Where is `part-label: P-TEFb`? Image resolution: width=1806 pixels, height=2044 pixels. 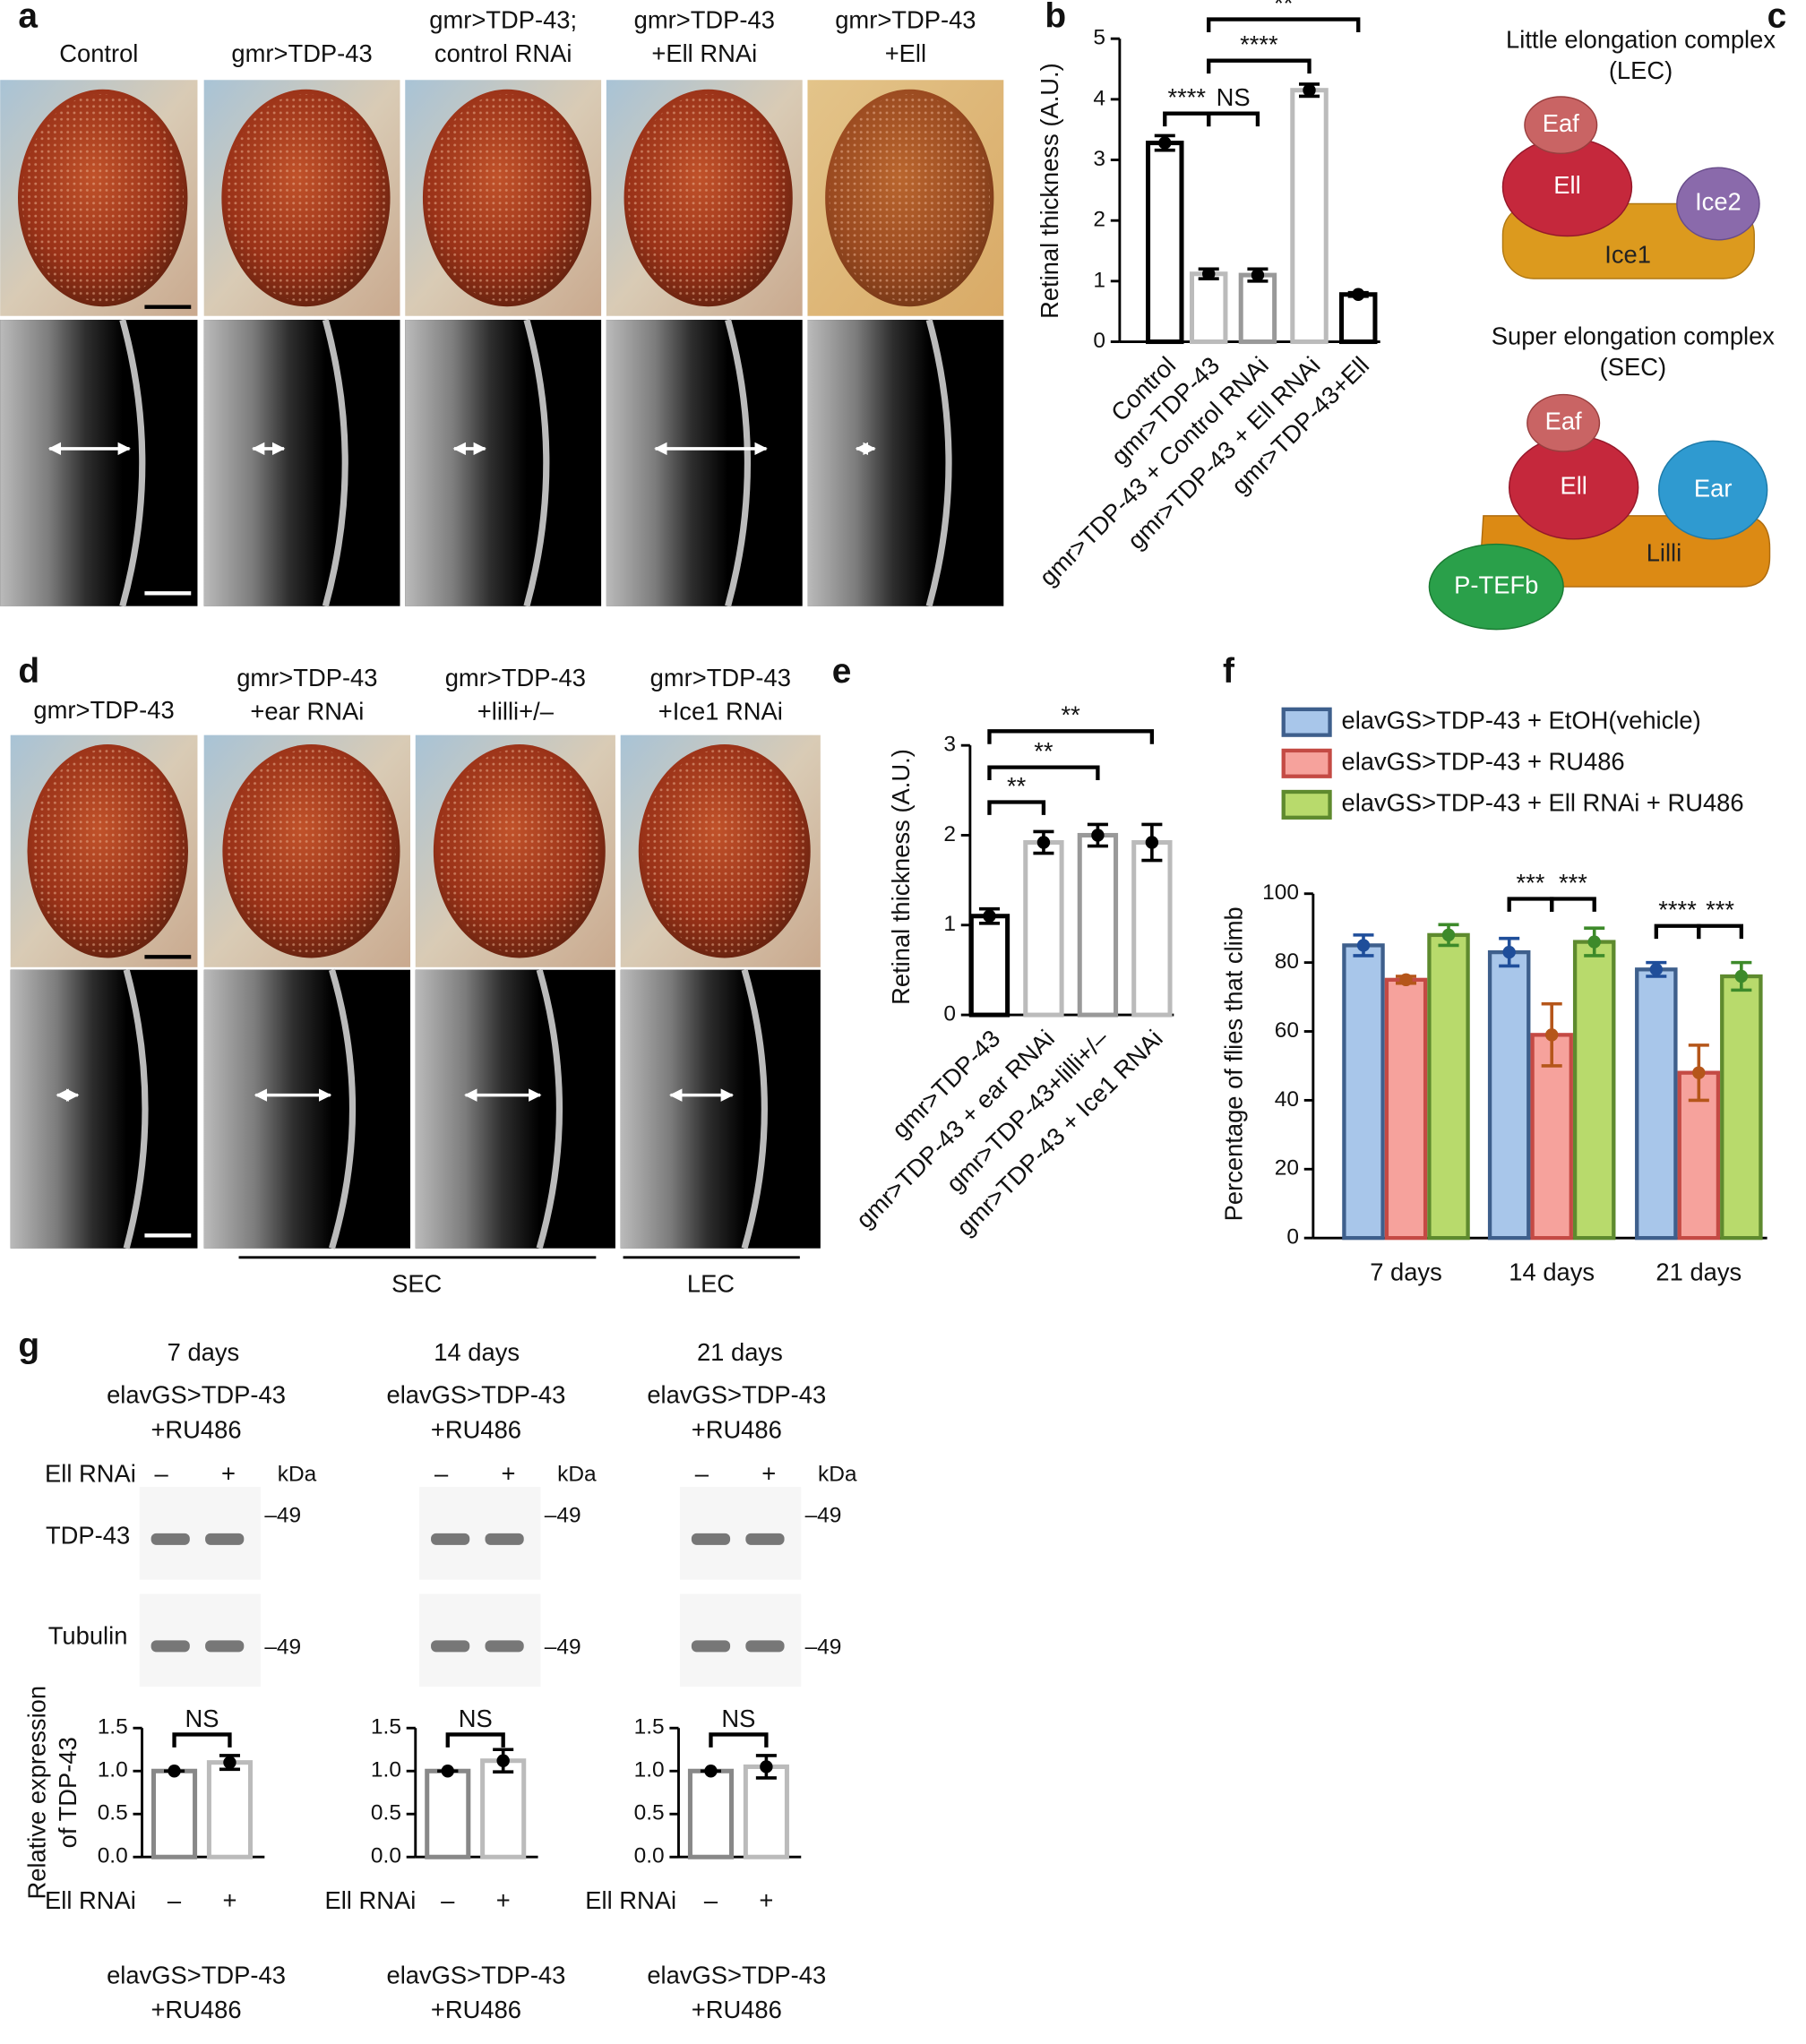 part-label: P-TEFb is located at coordinates (1496, 585).